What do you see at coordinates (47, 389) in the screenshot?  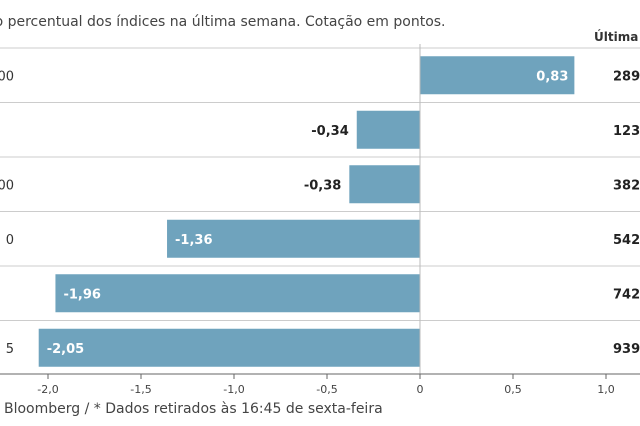 I see `x-tick-label: -2,0` at bounding box center [47, 389].